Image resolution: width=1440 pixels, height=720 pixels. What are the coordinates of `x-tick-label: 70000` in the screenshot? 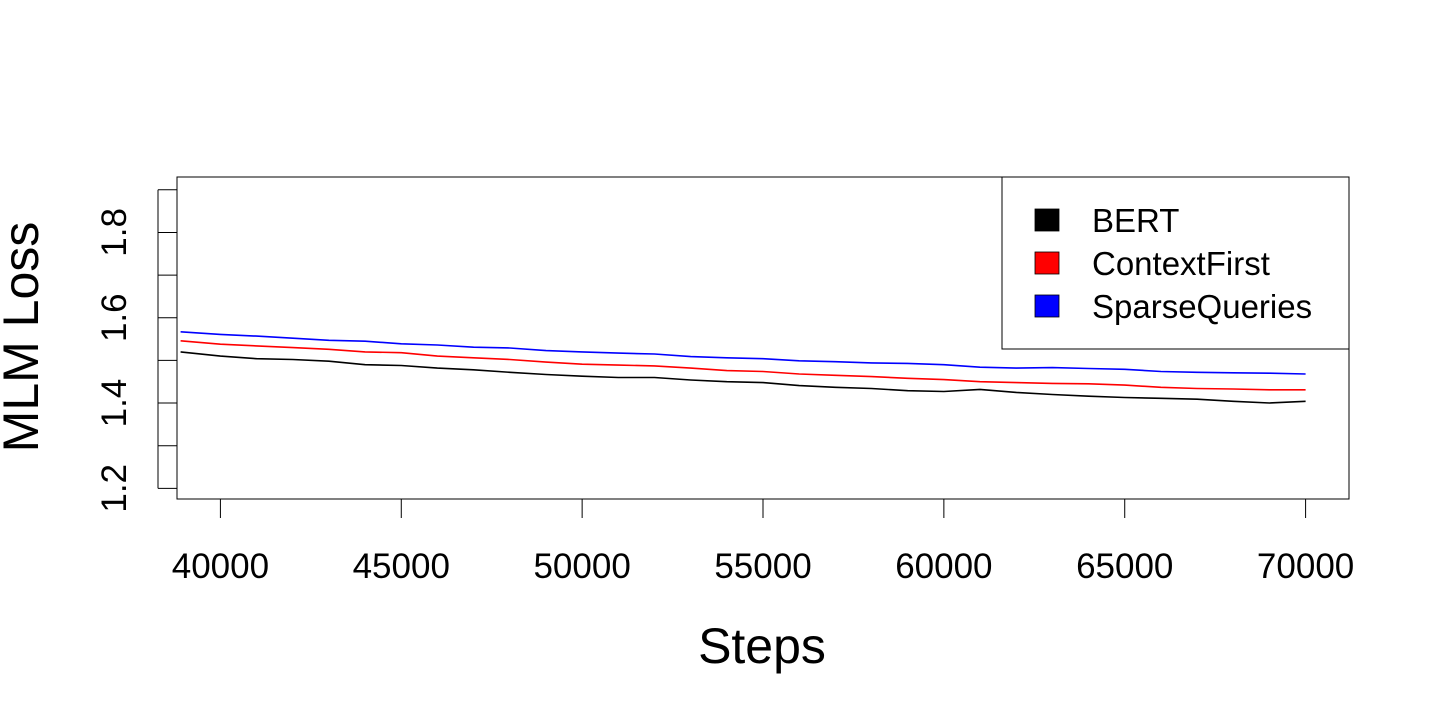 It's located at (1305, 566).